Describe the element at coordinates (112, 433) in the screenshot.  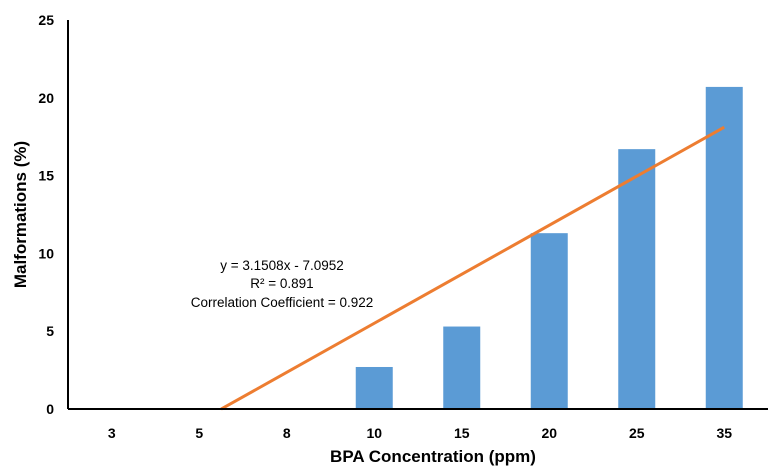
I see `x-tick-label: 3` at that location.